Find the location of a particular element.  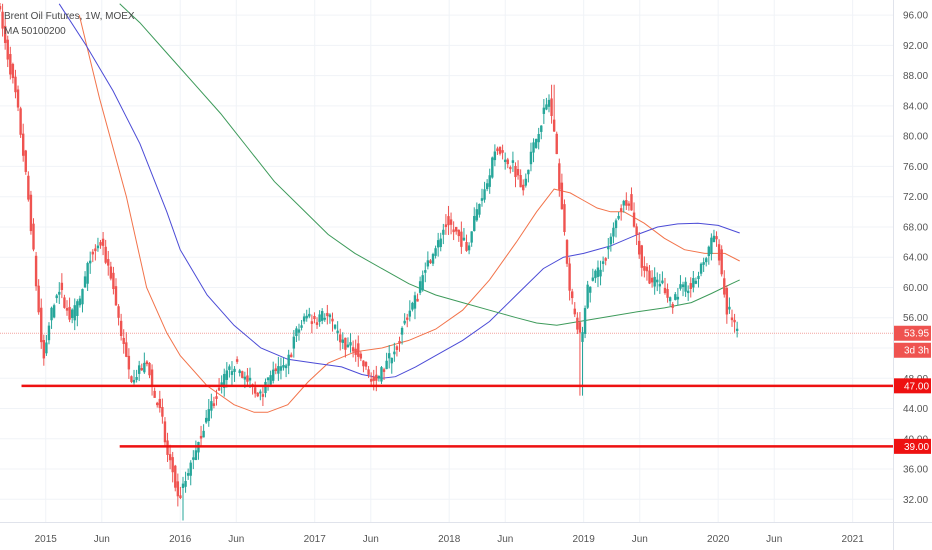

support-price-tag: 47.00 is located at coordinates (916, 386).